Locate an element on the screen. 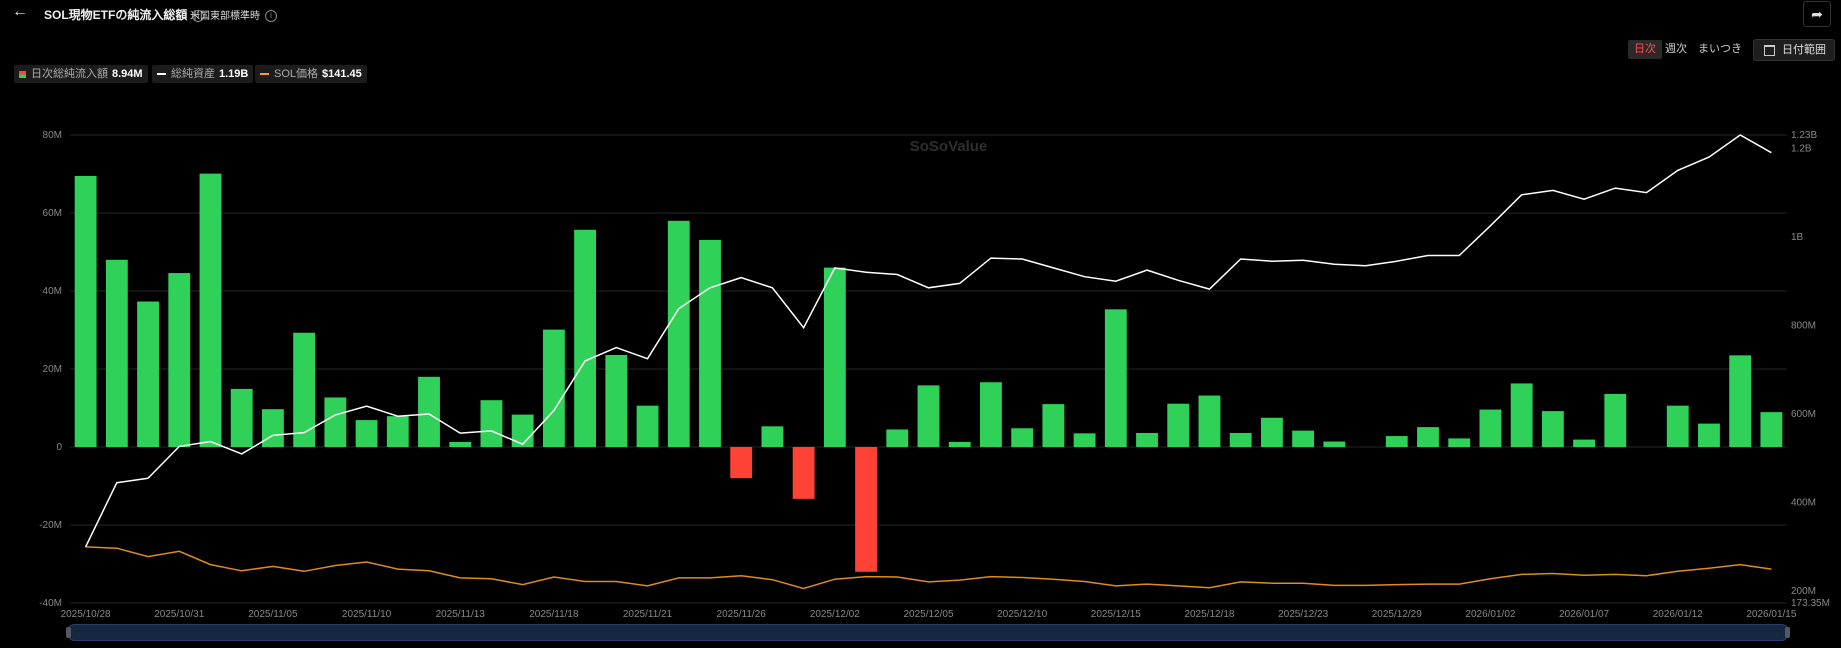 The height and width of the screenshot is (648, 1841). share-icon: ➦ is located at coordinates (1817, 14).